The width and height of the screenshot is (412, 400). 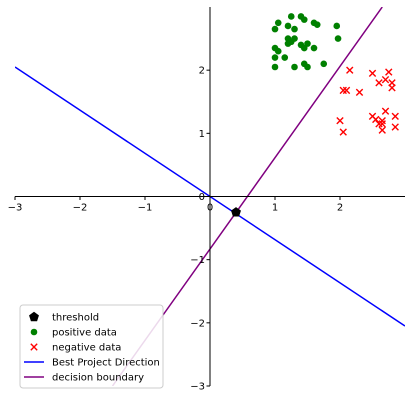 I want to click on x-tick-label: −2, so click(x=80, y=208).